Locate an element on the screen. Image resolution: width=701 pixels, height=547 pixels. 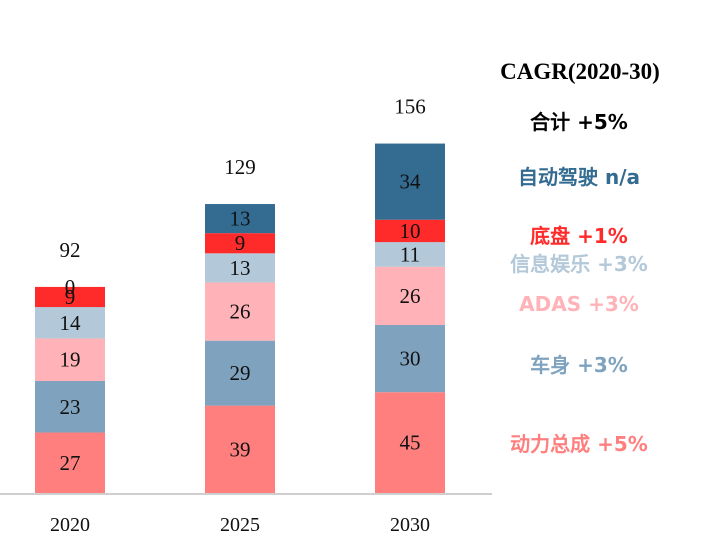
data-label-2-2030: 26 is located at coordinates (410, 296).